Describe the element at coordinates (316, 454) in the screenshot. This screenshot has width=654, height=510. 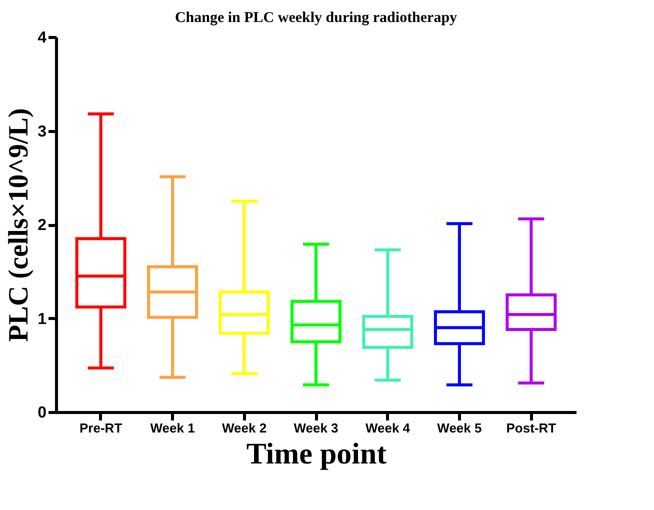
I see `x-axis-title: Time point` at that location.